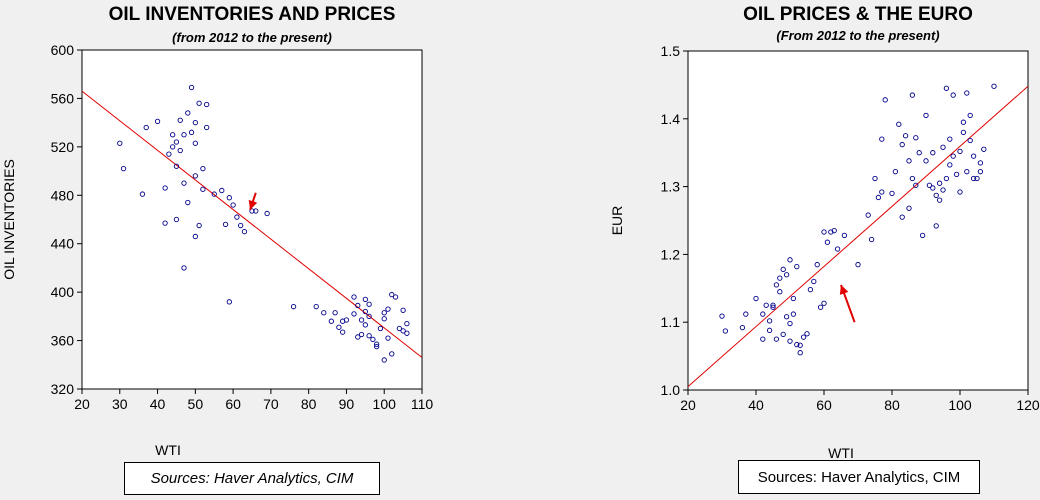  I want to click on chart1-x-tick-label: 100, so click(385, 404).